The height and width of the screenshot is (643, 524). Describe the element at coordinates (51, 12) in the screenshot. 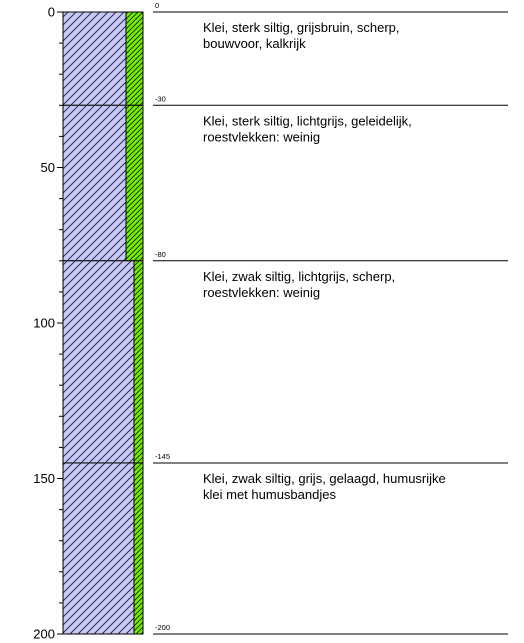

I see `depth-tick-label: 0` at that location.